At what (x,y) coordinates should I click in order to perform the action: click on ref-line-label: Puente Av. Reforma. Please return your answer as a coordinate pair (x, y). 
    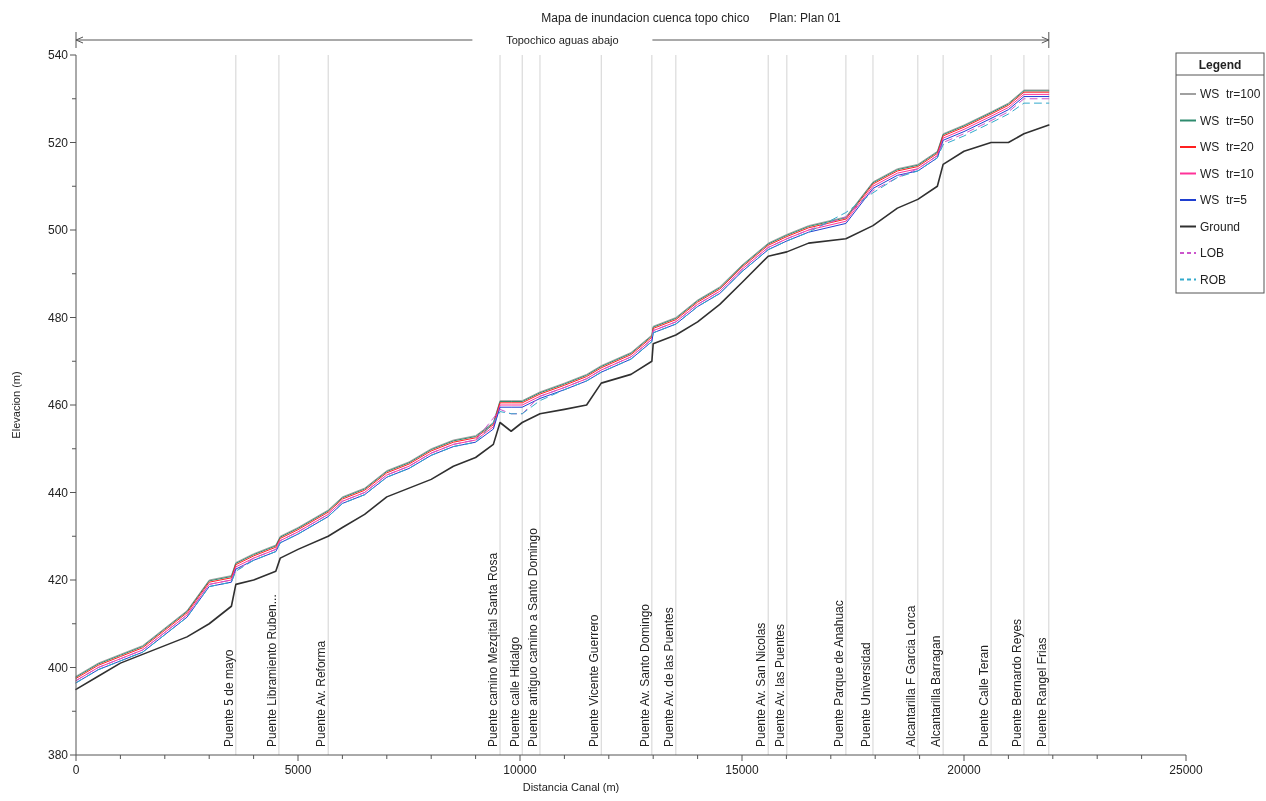
    Looking at the image, I should click on (321, 693).